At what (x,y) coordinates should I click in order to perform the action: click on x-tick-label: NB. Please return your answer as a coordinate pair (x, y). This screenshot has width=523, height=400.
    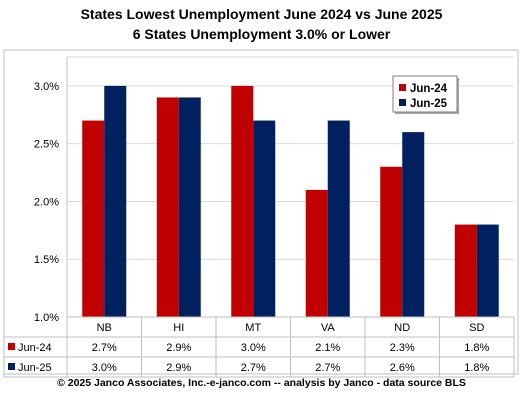
    Looking at the image, I should click on (104, 328).